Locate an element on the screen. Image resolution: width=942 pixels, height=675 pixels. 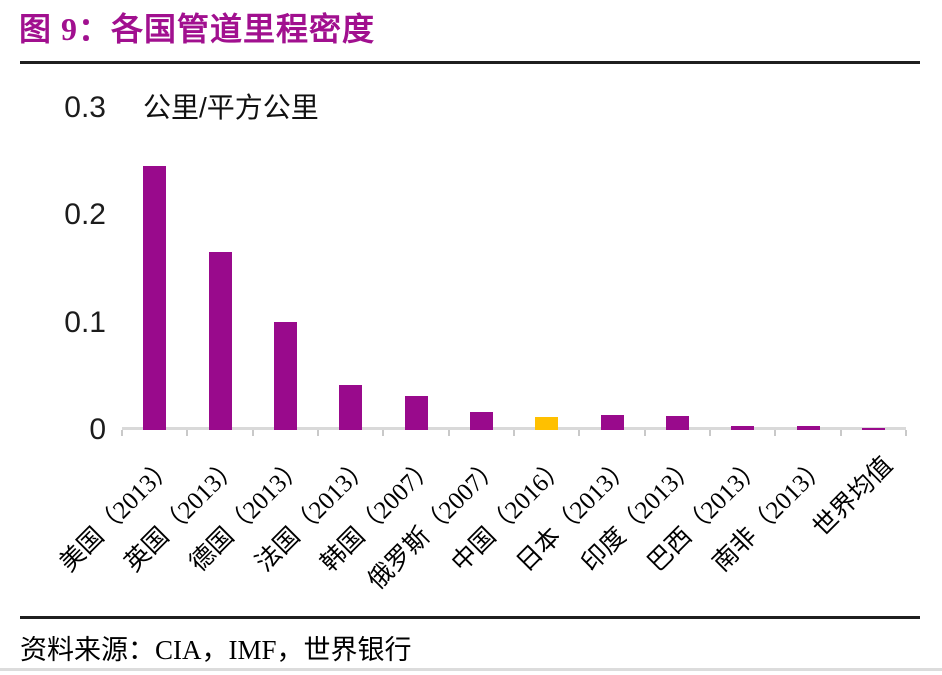
figure-title: 图 9：各国管道里程密度 is located at coordinates (197, 29).